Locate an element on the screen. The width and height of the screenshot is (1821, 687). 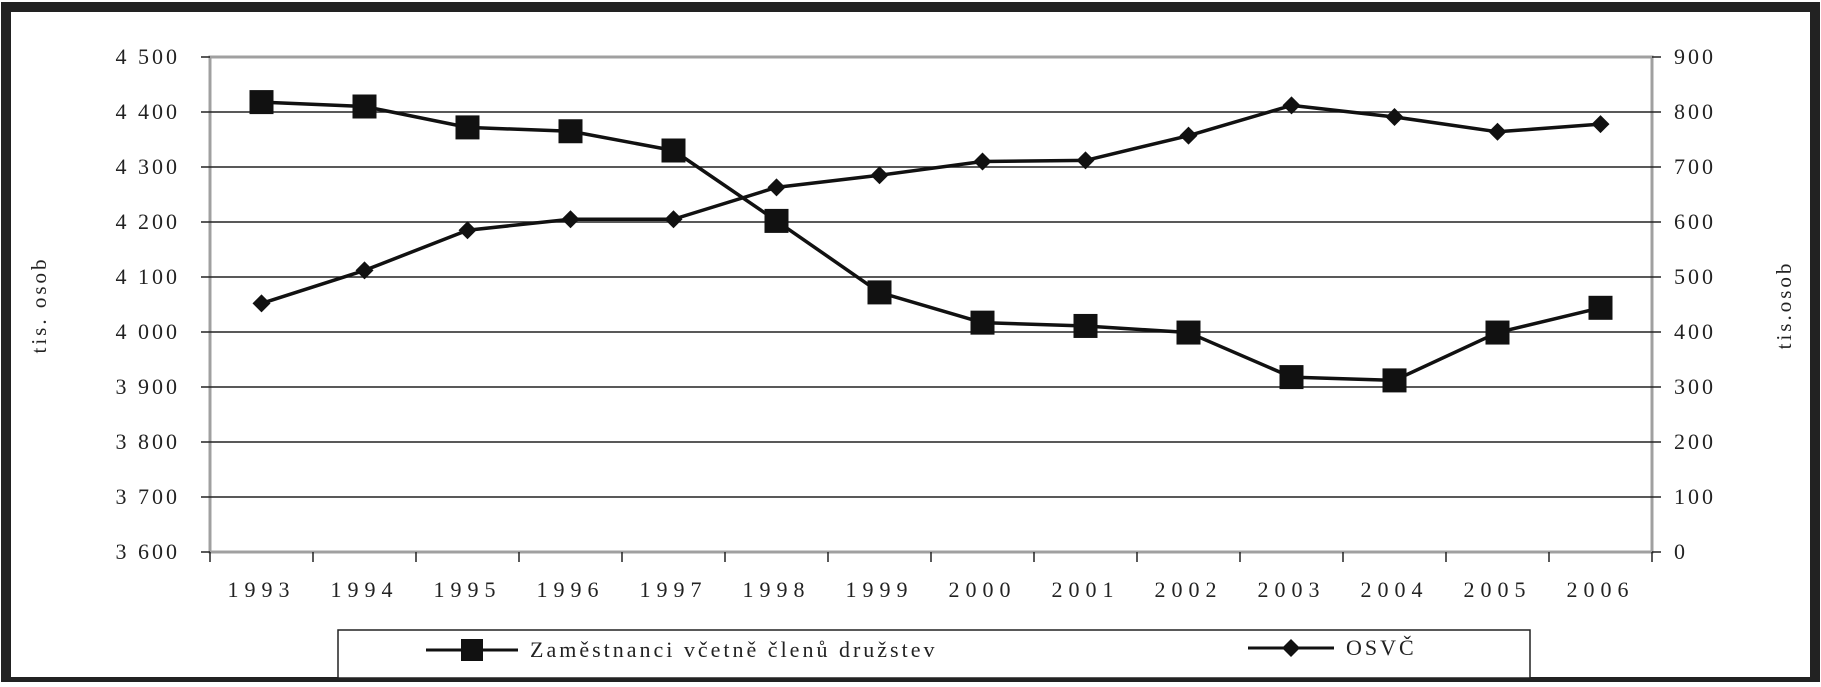
legend: Zaměstnanci včetně členů družstev OSVČ is located at coordinates (934, 654).